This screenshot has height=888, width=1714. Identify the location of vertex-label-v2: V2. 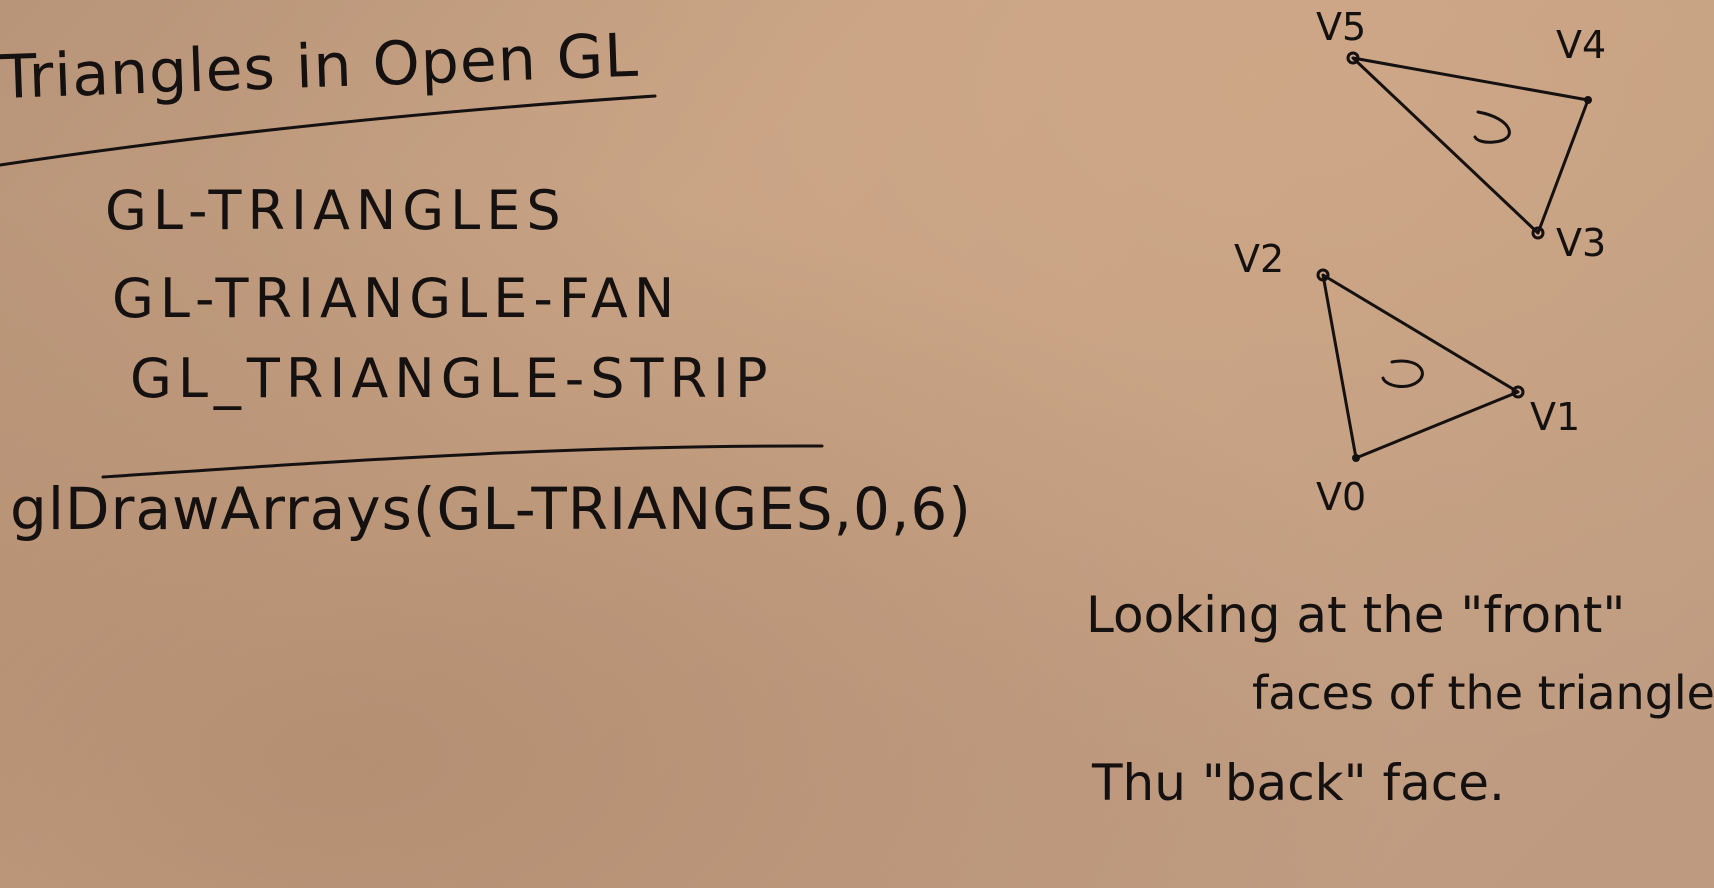
(1259, 259).